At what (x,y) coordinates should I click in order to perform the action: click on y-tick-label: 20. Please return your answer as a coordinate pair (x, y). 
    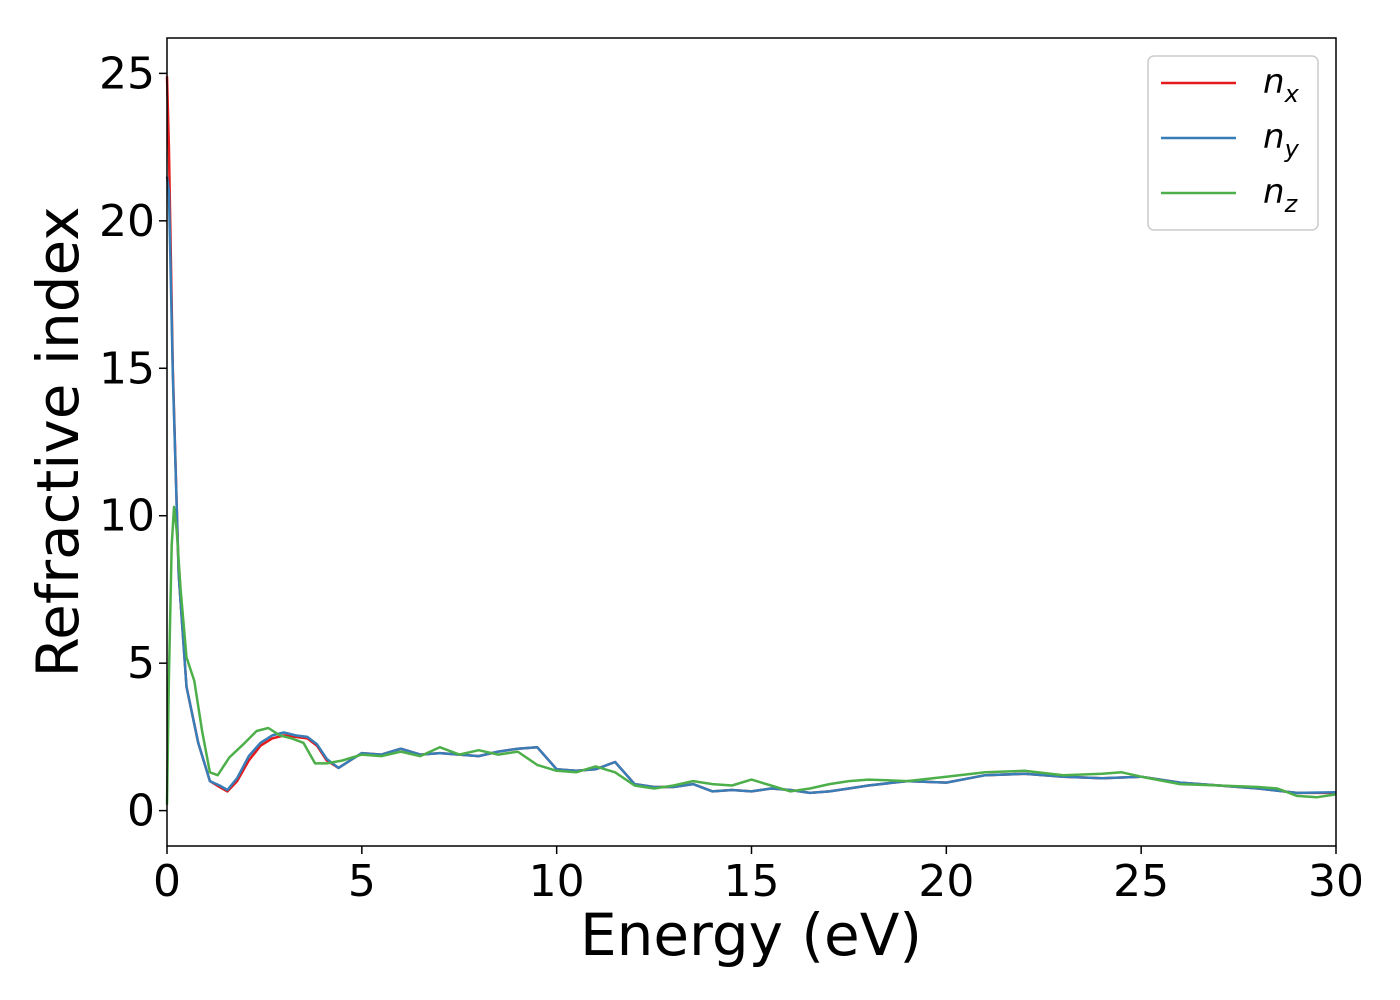
    Looking at the image, I should click on (127, 221).